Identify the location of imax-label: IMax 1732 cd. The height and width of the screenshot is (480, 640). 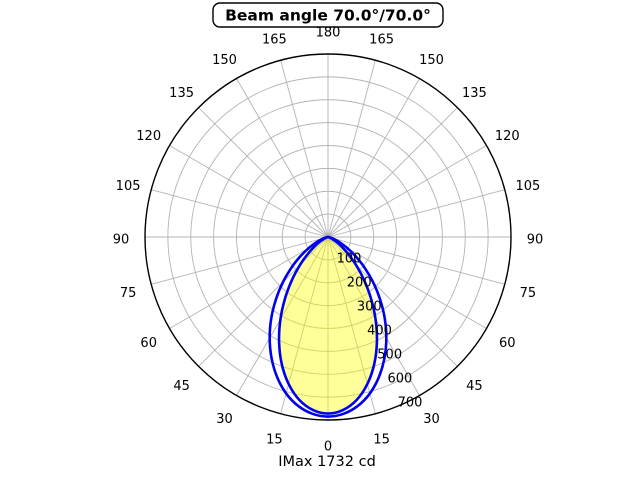
(327, 462).